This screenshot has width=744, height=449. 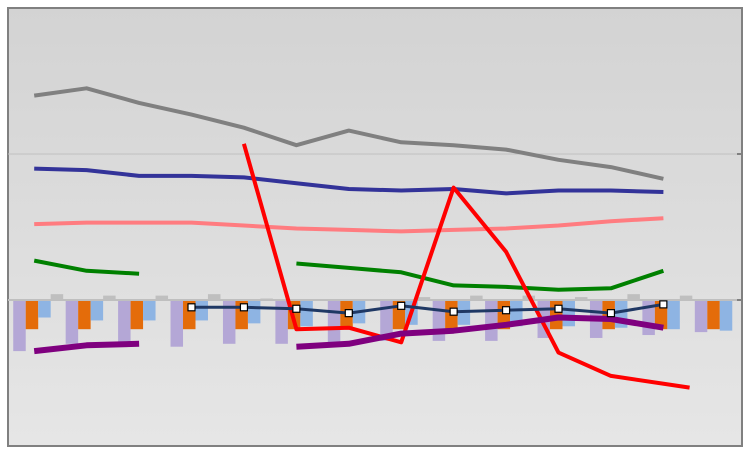 What do you see at coordinates (124, 322) in the screenshot?
I see `bar-s0-c2` at bounding box center [124, 322].